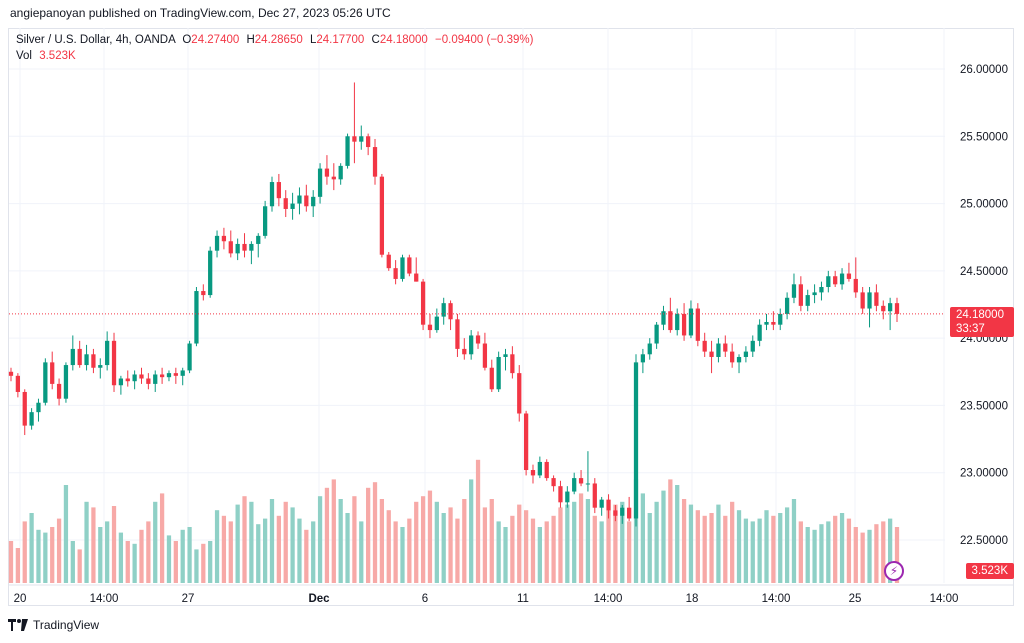  What do you see at coordinates (215, 40) in the screenshot?
I see `open-value: 24.27400` at bounding box center [215, 40].